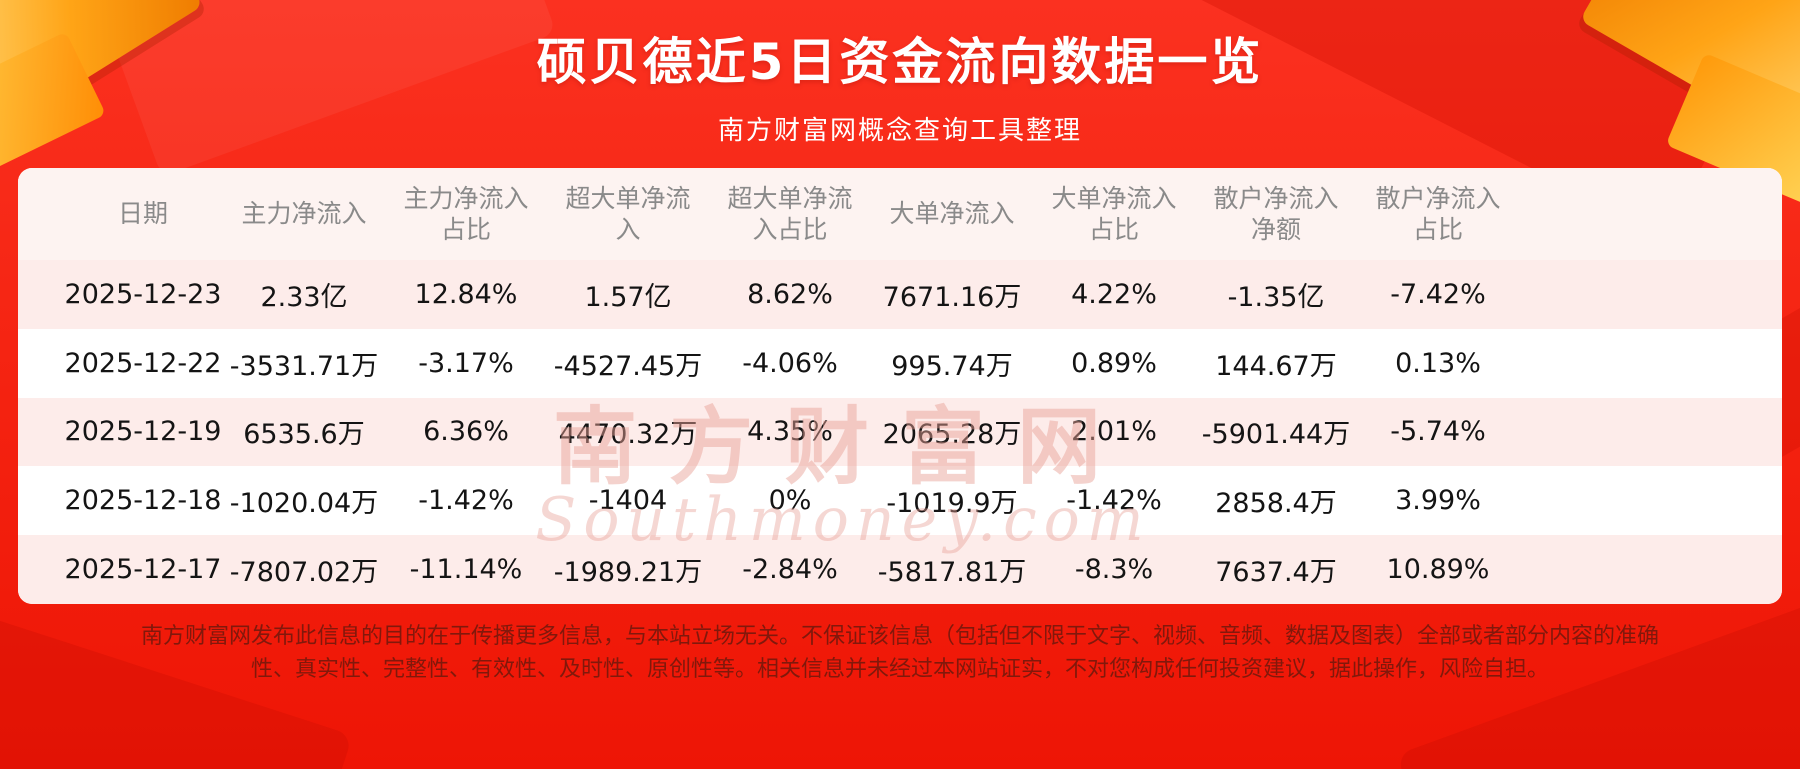  What do you see at coordinates (1276, 504) in the screenshot?
I see `value-cell: 2858.4万` at bounding box center [1276, 504].